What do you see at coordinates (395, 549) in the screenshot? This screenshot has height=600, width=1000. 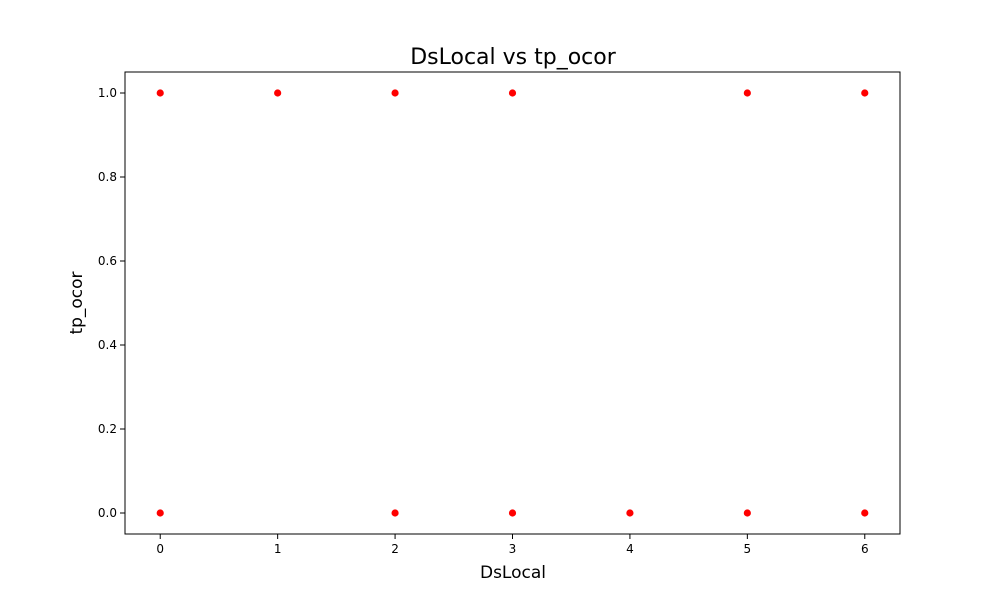 I see `x-tick-label: 2` at bounding box center [395, 549].